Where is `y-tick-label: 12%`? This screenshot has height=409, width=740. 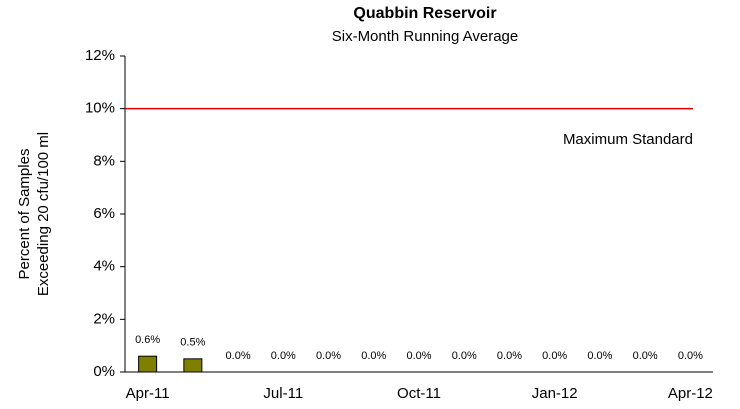 y-tick-label: 12% is located at coordinates (100, 55).